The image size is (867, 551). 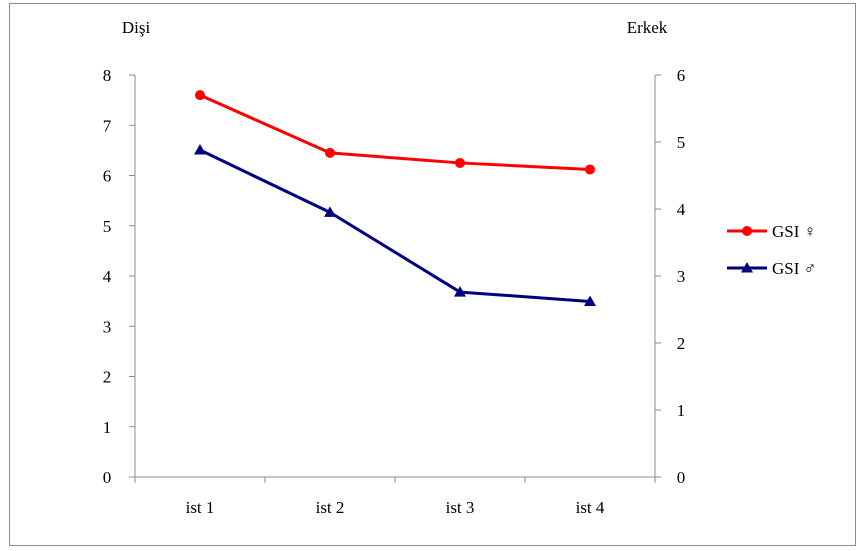 I want to click on x-axis-tick-label: ist 4, so click(x=590, y=507).